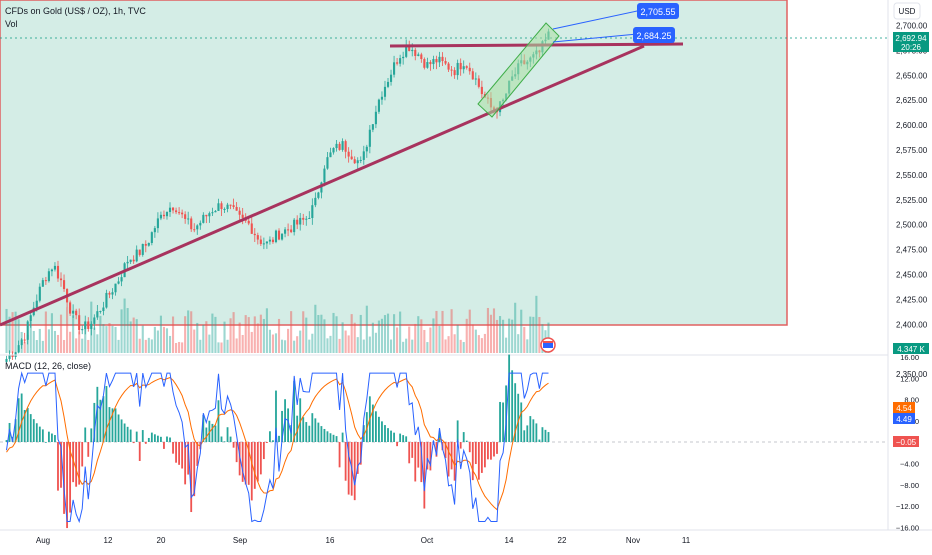 This screenshot has height=555, width=932. I want to click on target-lower-label, so click(654, 35).